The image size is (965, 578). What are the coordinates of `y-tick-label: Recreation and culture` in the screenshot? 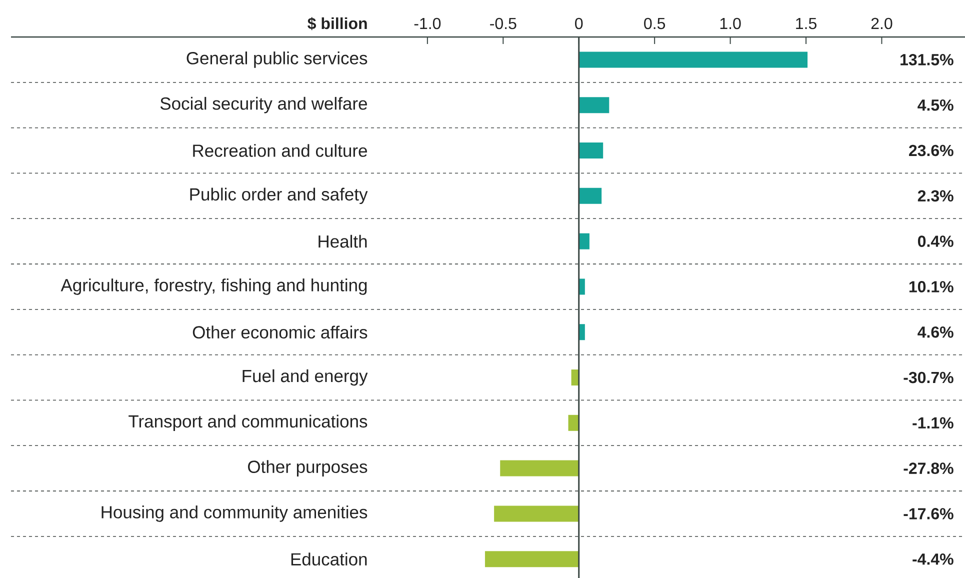 It's located at (280, 150).